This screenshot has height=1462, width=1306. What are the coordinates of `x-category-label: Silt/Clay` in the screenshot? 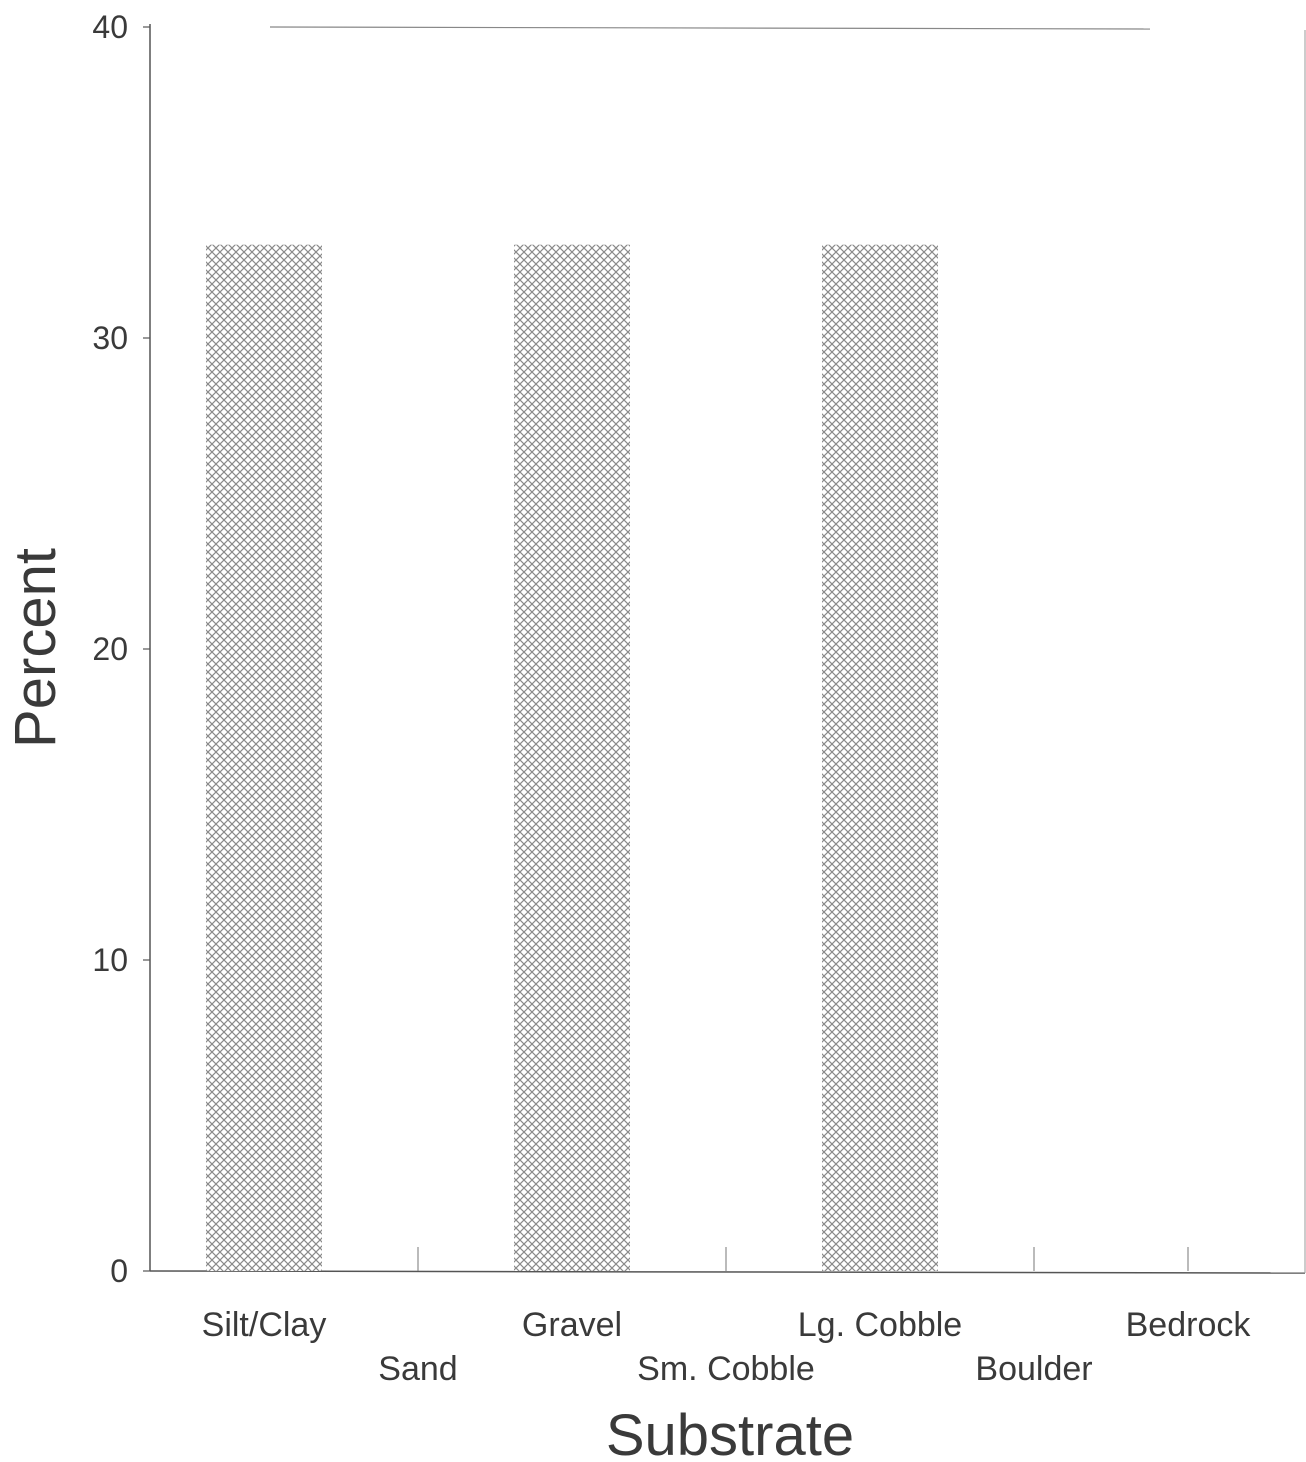 It's located at (264, 1325).